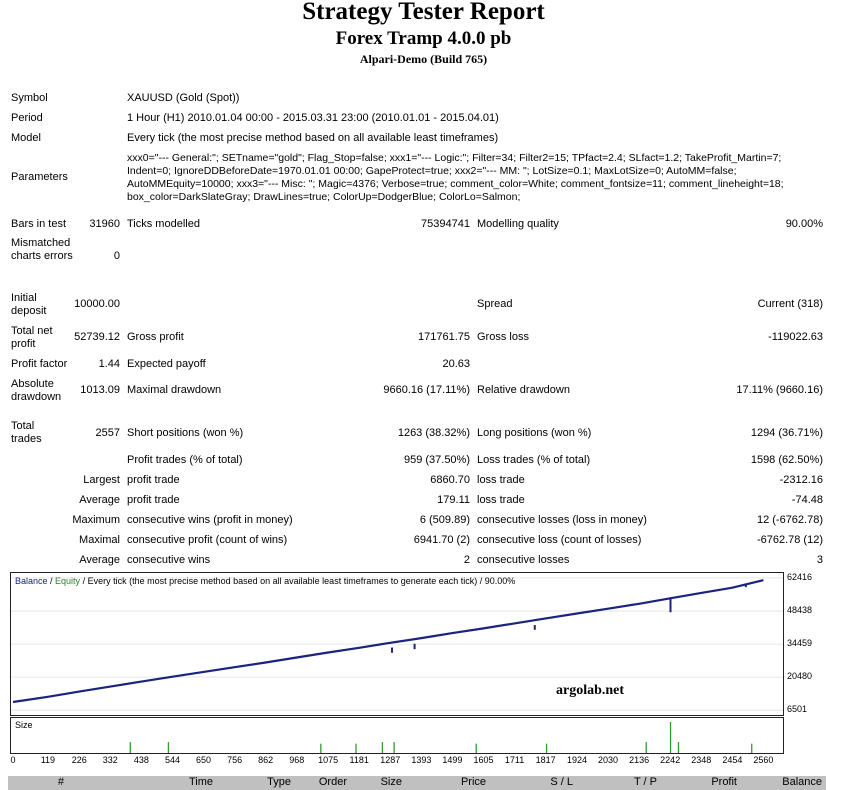  Describe the element at coordinates (68, 581) in the screenshot. I see `legend-equity: Equity` at that location.